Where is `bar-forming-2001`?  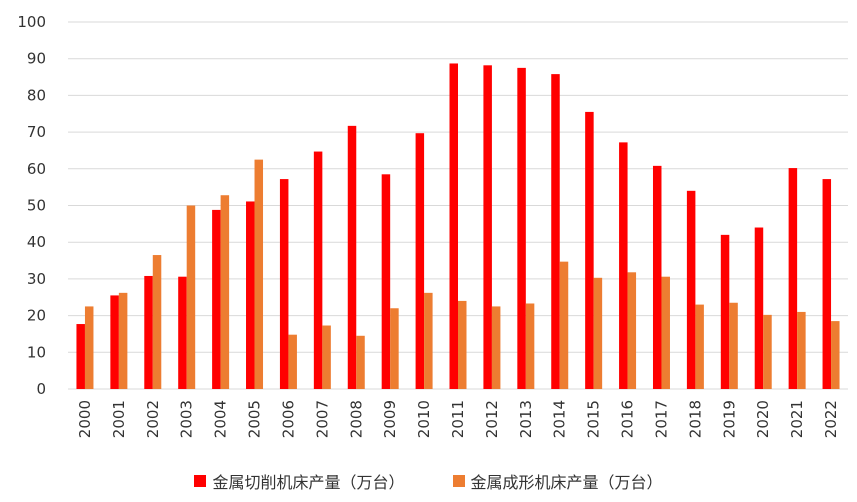 bar-forming-2001 is located at coordinates (123, 340).